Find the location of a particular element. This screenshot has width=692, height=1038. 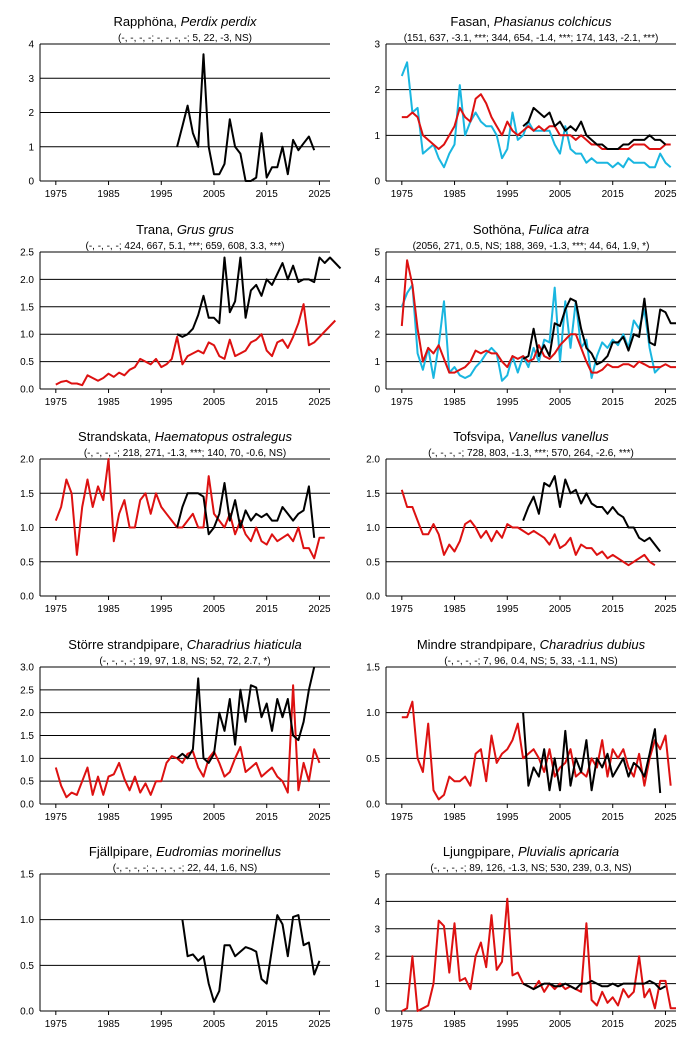

chart-title-latin: Charadrius dubius is located at coordinates (593, 644).